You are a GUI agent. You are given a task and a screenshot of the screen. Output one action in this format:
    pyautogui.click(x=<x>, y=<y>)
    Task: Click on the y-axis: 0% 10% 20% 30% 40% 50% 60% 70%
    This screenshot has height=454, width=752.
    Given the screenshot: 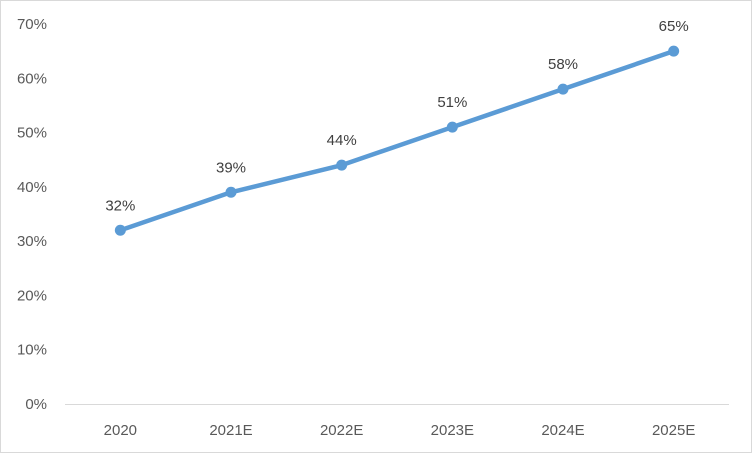 What is the action you would take?
    pyautogui.click(x=32, y=214)
    